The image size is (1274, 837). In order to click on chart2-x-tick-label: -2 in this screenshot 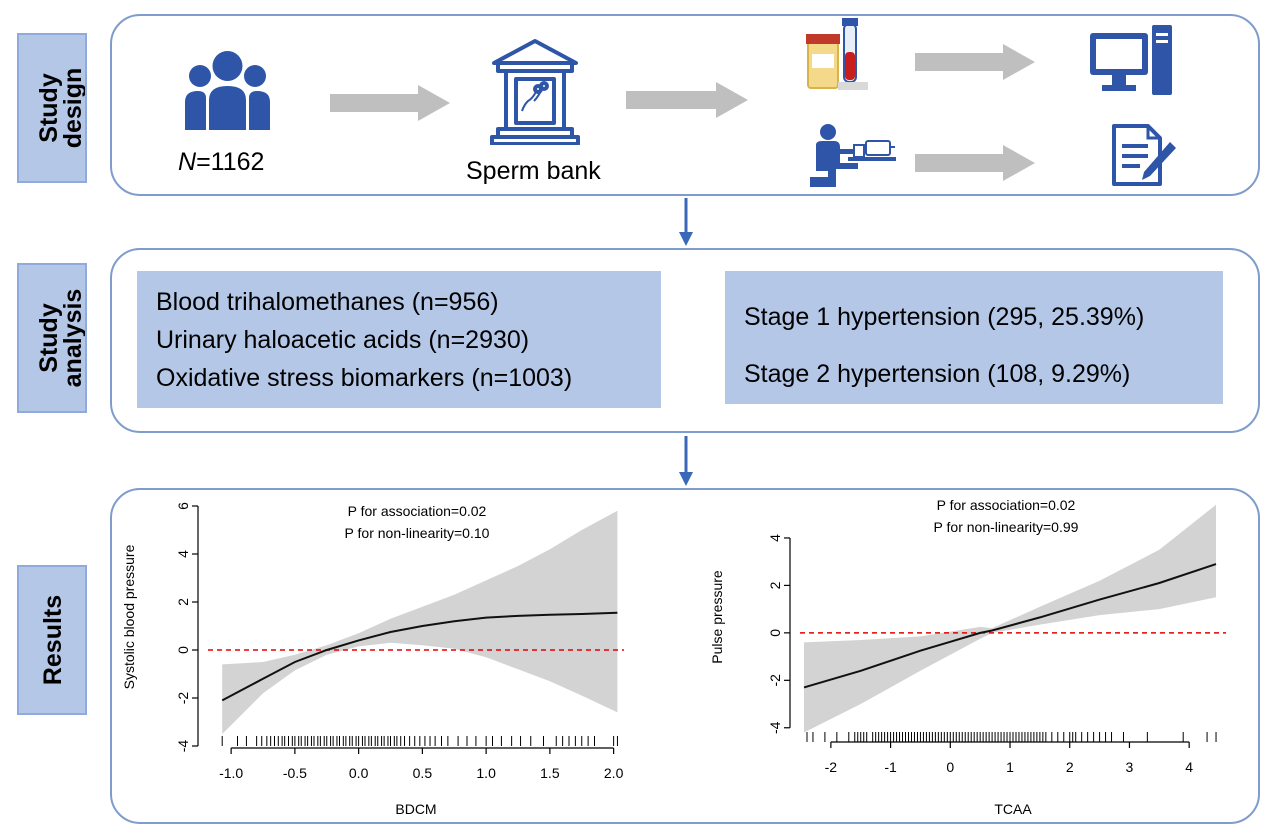, I will do `click(831, 767)`.